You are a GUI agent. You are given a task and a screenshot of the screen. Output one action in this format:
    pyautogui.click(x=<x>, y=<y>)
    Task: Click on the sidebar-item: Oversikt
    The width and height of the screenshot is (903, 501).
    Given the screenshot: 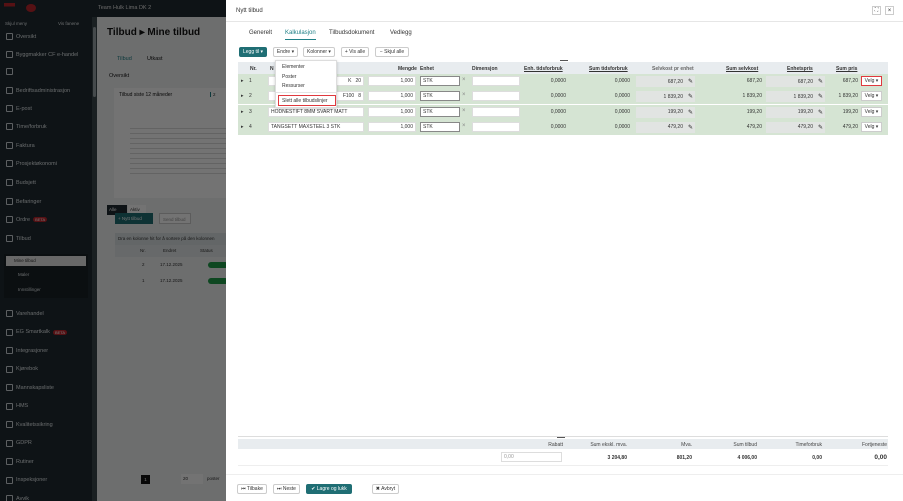 What is the action you would take?
    pyautogui.click(x=21, y=36)
    